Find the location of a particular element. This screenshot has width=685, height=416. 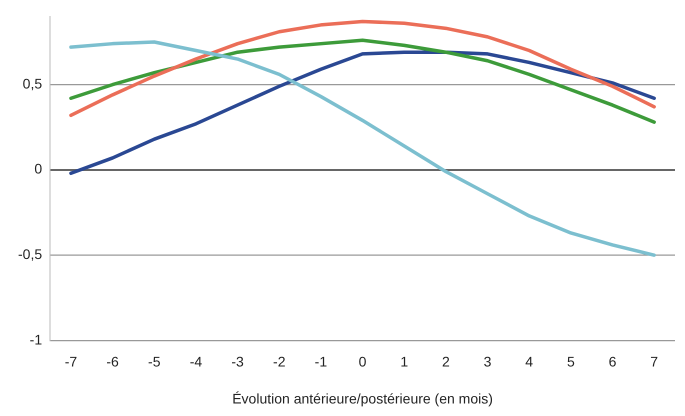

y-tick-label: 0,5 is located at coordinates (32, 83).